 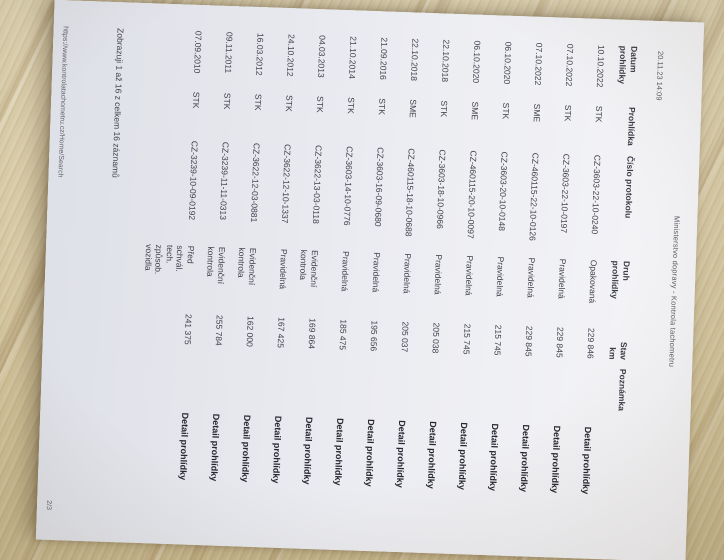 I want to click on cell-cislo: CZ-460115-20-10-0097, so click(x=472, y=194).